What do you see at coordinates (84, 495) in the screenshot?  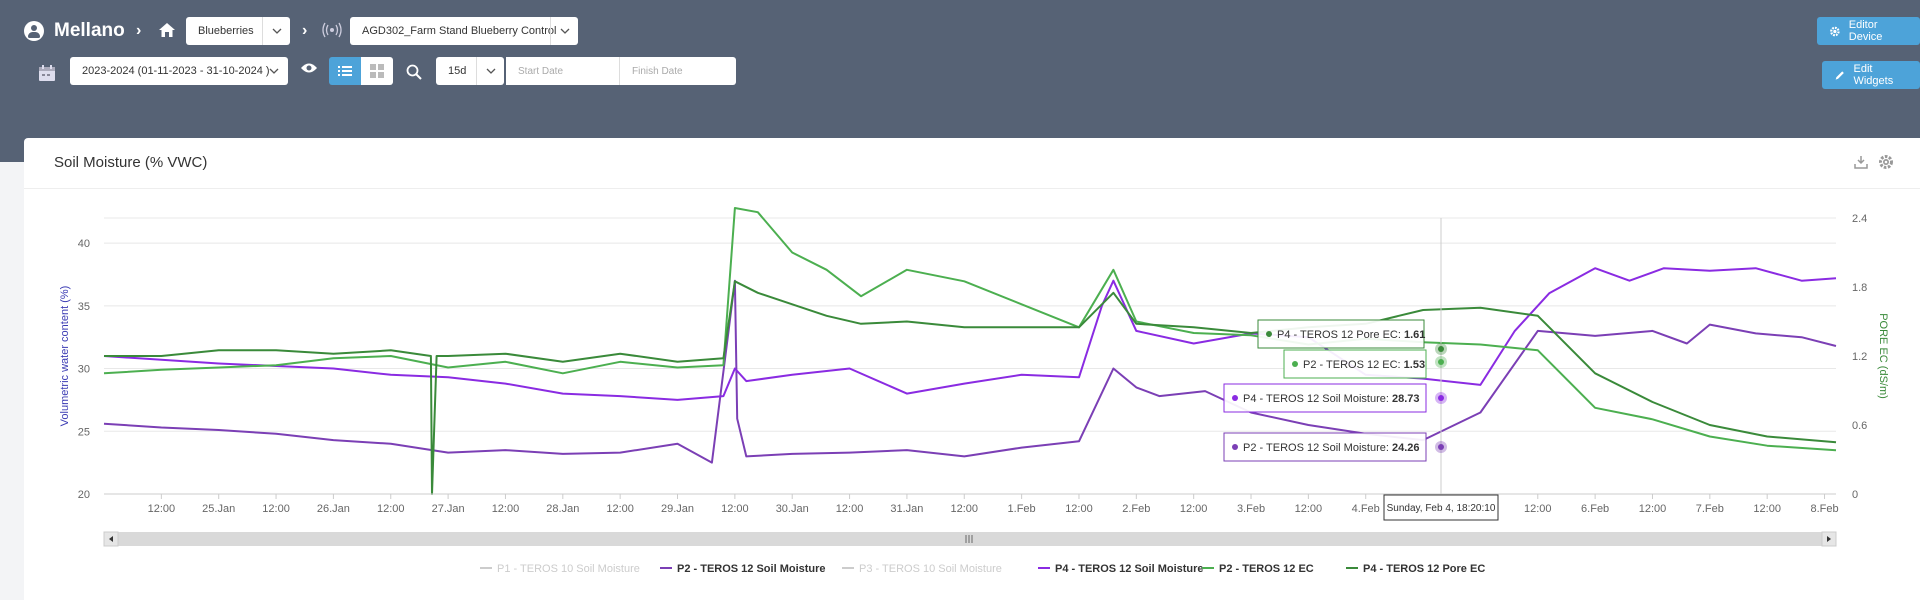 I see `y-left-tick-label: 20` at bounding box center [84, 495].